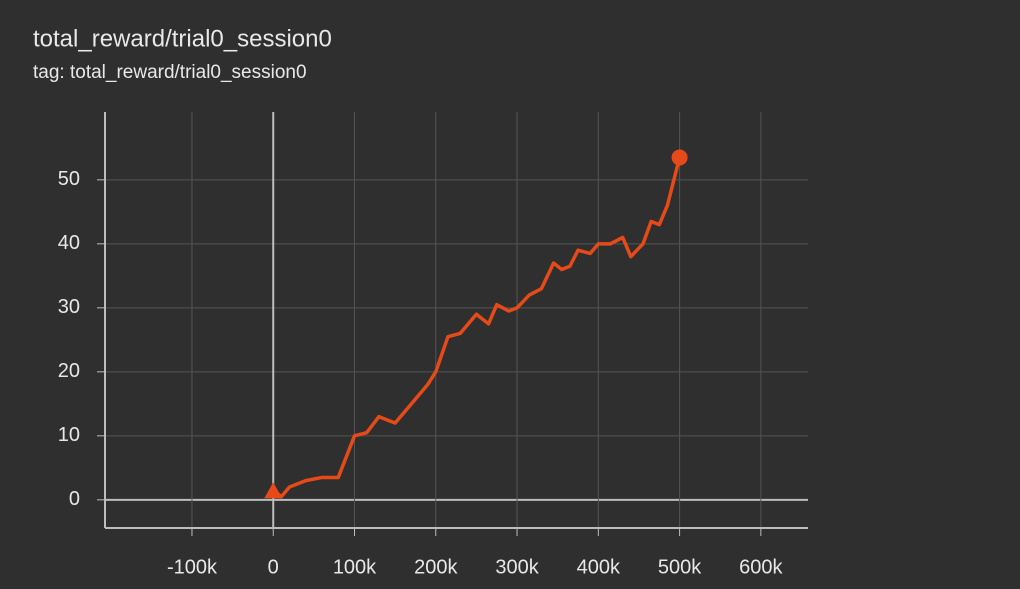 The image size is (1020, 589). I want to click on y-tick-label: 0, so click(74, 499).